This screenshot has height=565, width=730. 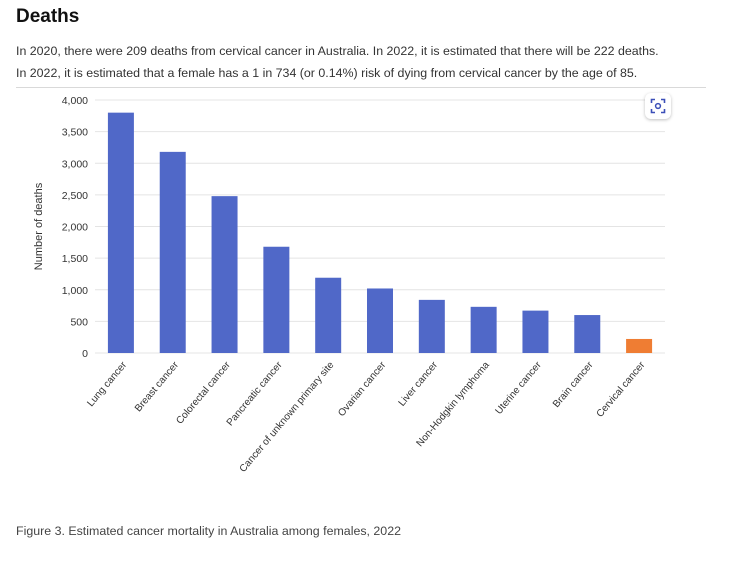 What do you see at coordinates (172, 252) in the screenshot?
I see `bar-breast-cancer` at bounding box center [172, 252].